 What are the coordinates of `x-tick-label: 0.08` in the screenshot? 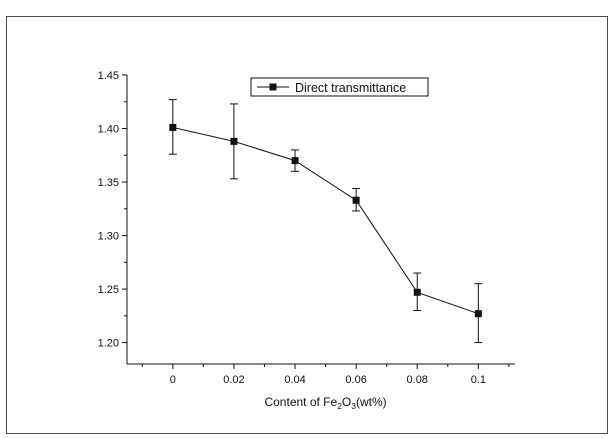 It's located at (417, 380).